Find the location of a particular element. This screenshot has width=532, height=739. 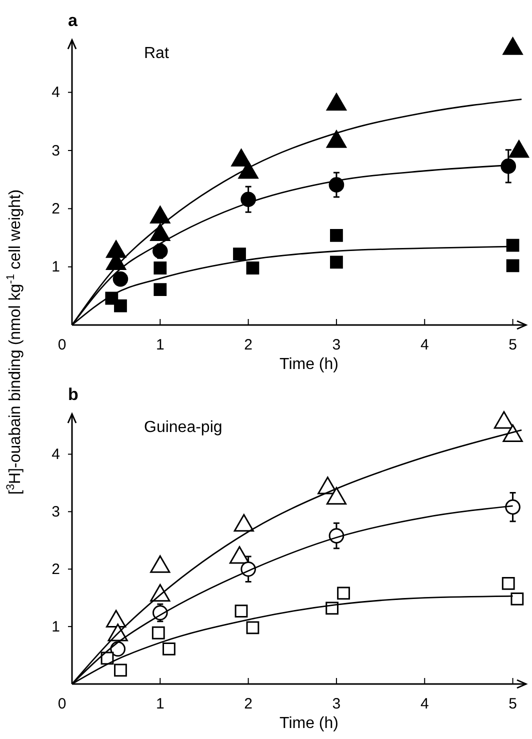

chart-title: b is located at coordinates (73, 394).